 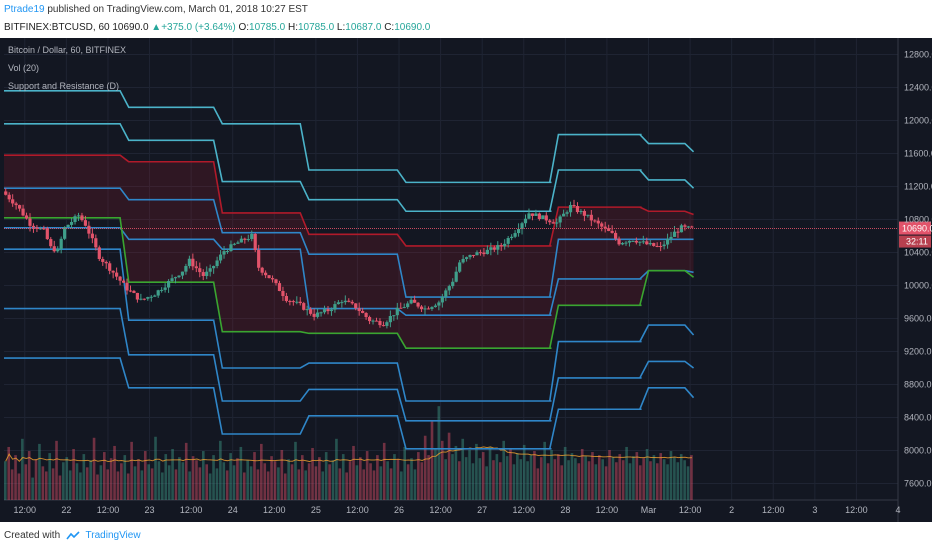 What do you see at coordinates (64, 86) in the screenshot?
I see `legend-support-resistance: Support and Resistance (D)` at bounding box center [64, 86].